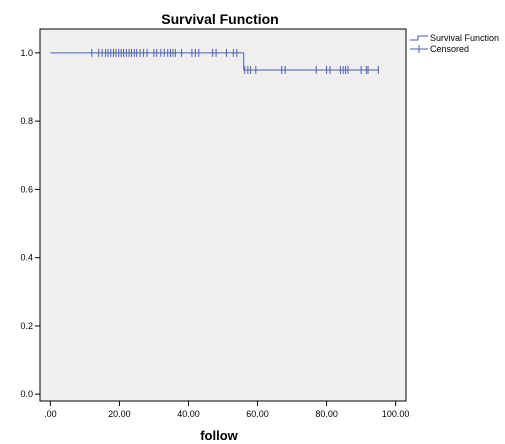 The image size is (505, 444). Describe the element at coordinates (257, 414) in the screenshot. I see `x-tick-label: 60.00` at that location.